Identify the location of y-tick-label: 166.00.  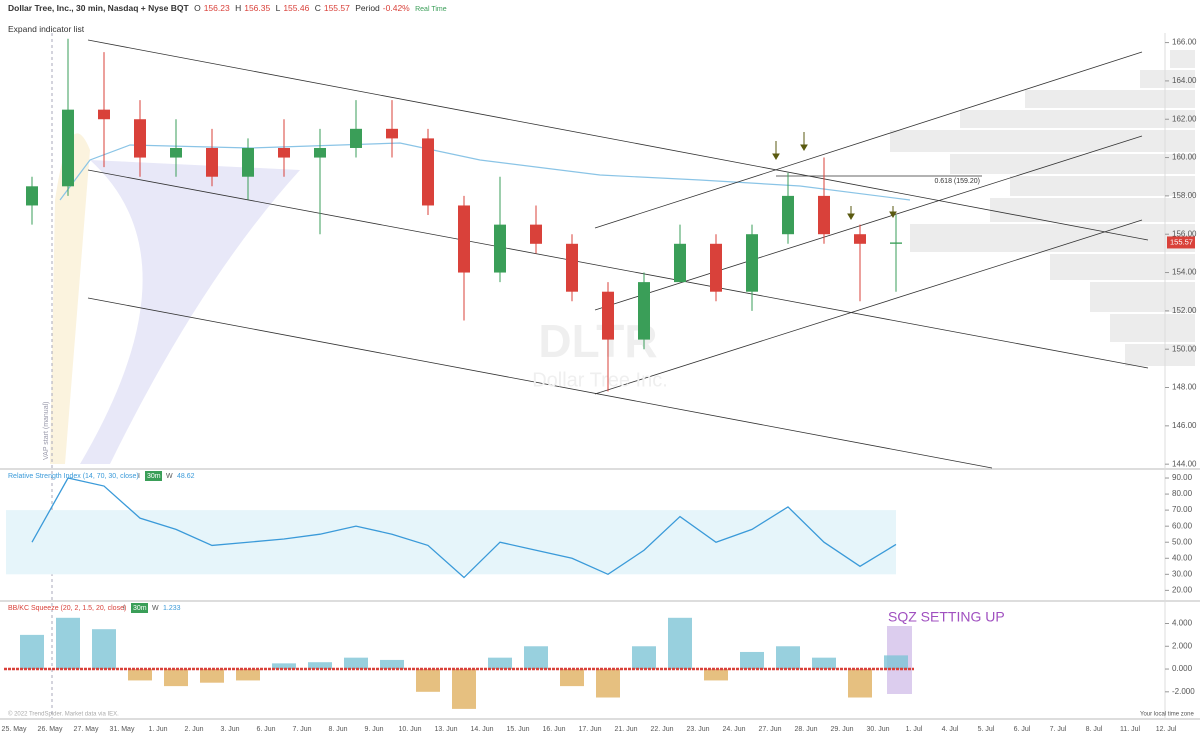
(1184, 42).